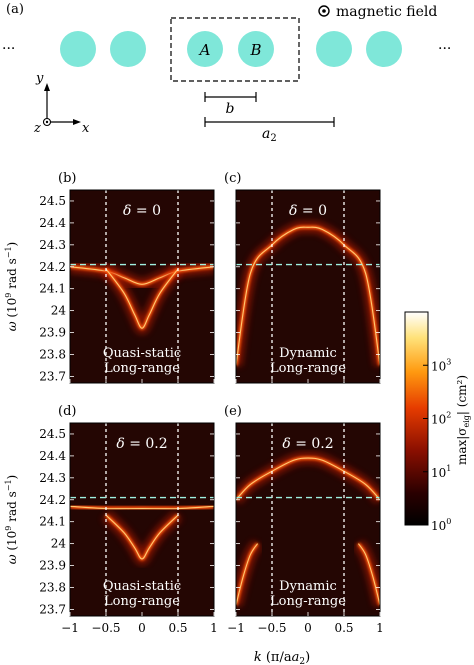 This screenshot has width=474, height=665. What do you see at coordinates (15, 9) in the screenshot?
I see `panel-label-a: (a)` at bounding box center [15, 9].